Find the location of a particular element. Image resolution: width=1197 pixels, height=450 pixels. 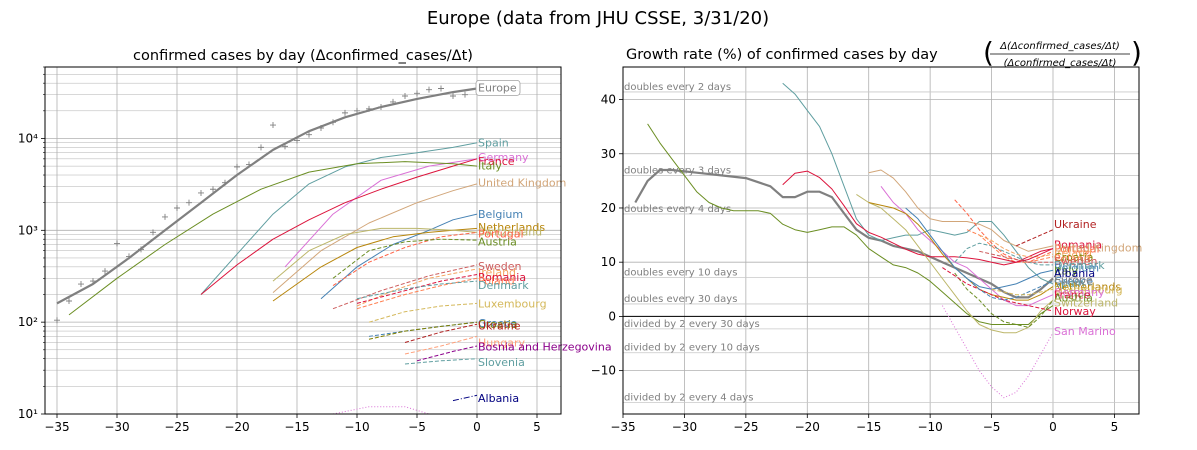

series-line-bosnia-and-herzegovina is located at coordinates (447, 353).